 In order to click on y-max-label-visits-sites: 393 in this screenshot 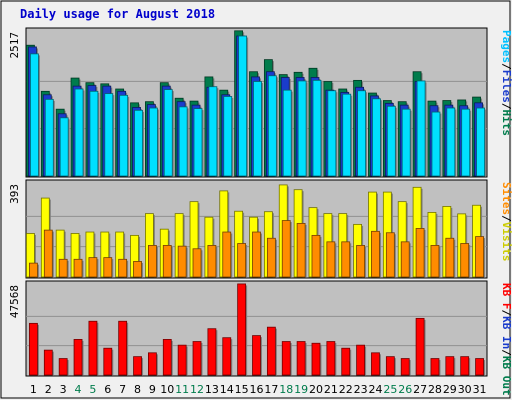, I will do `click(14, 194)`.